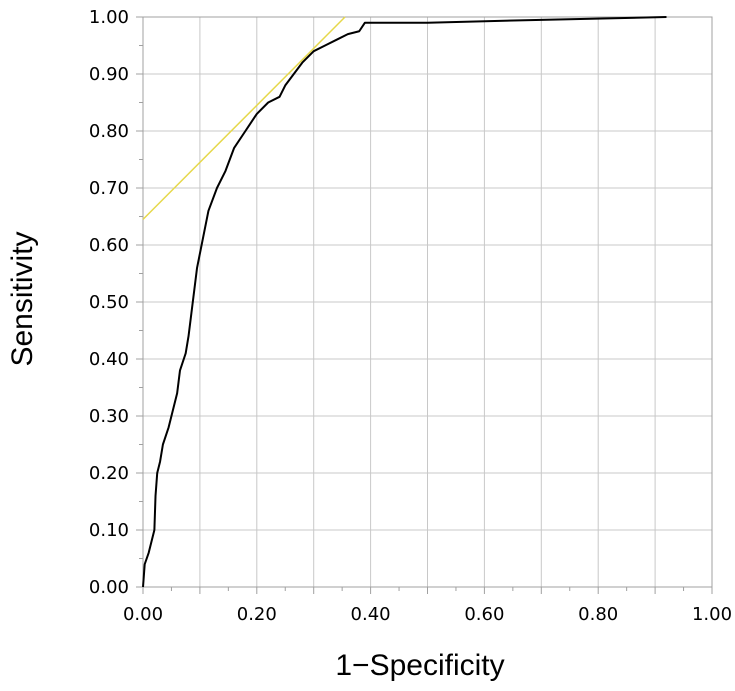  Describe the element at coordinates (244, 118) in the screenshot. I see `tangent-reference-line` at that location.